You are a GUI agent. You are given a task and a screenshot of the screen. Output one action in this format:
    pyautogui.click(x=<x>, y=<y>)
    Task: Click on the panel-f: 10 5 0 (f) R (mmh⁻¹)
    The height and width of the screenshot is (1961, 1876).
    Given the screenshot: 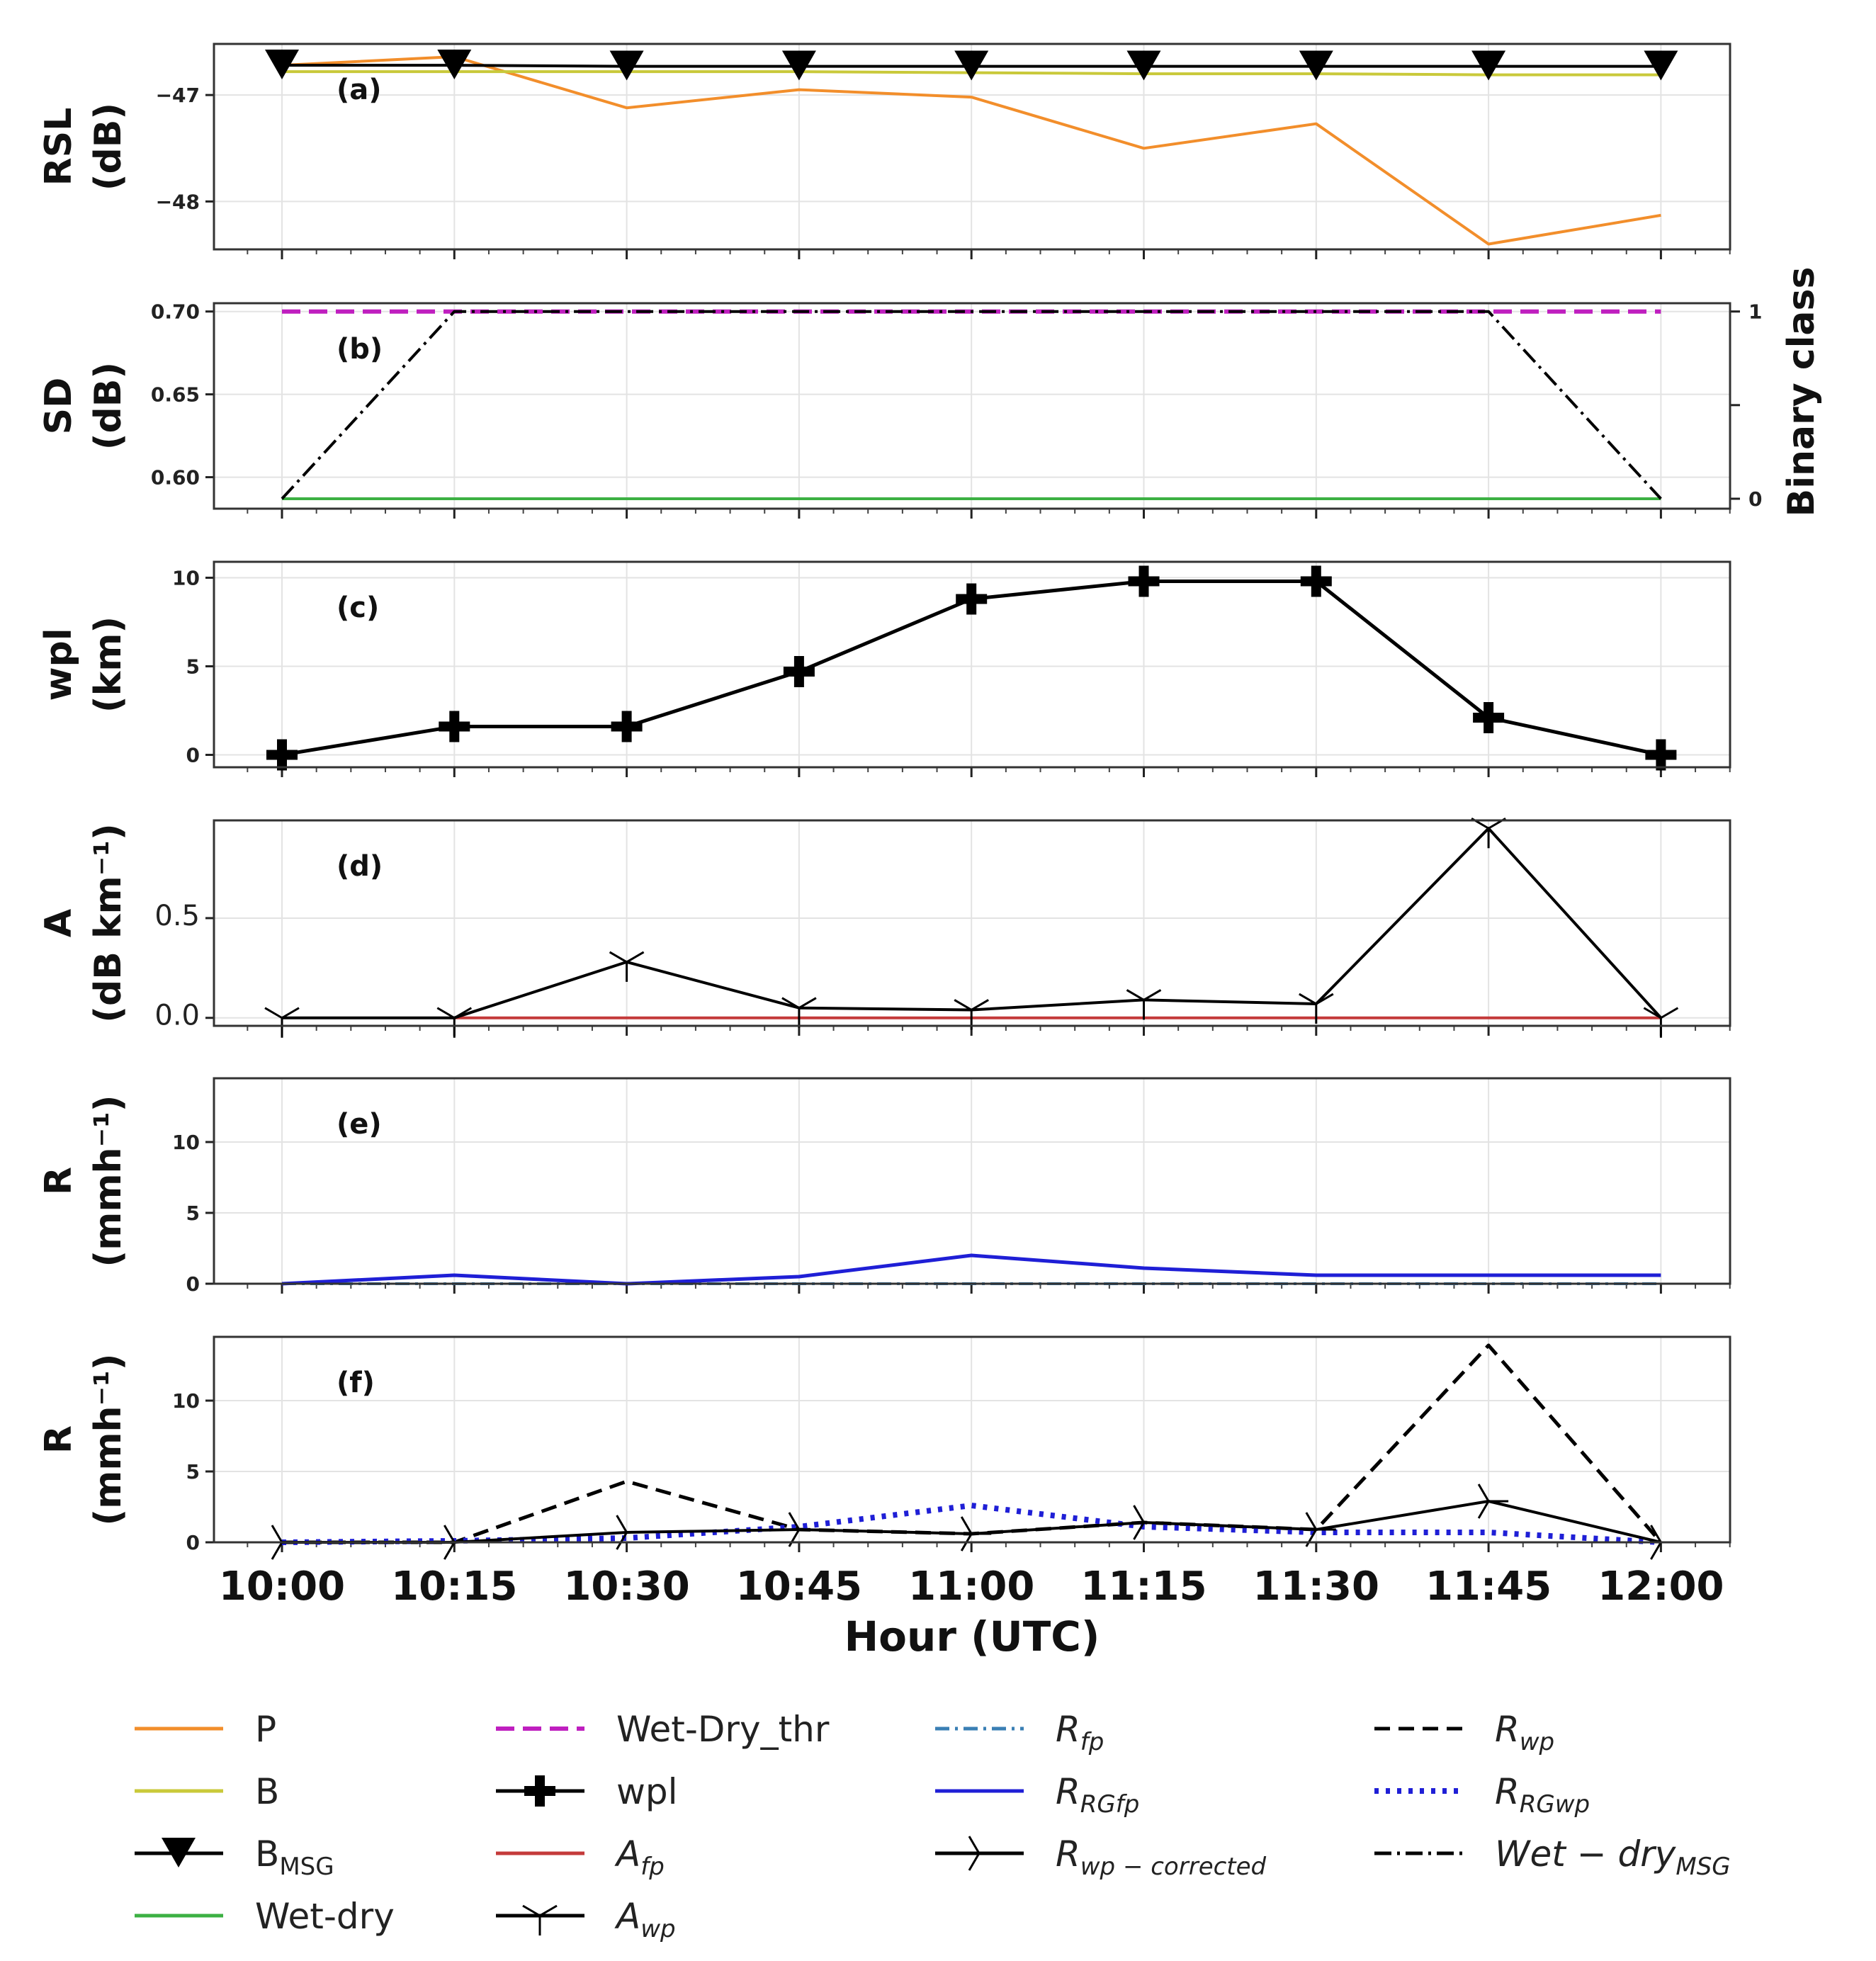 What is the action you would take?
    pyautogui.click(x=885, y=1448)
    